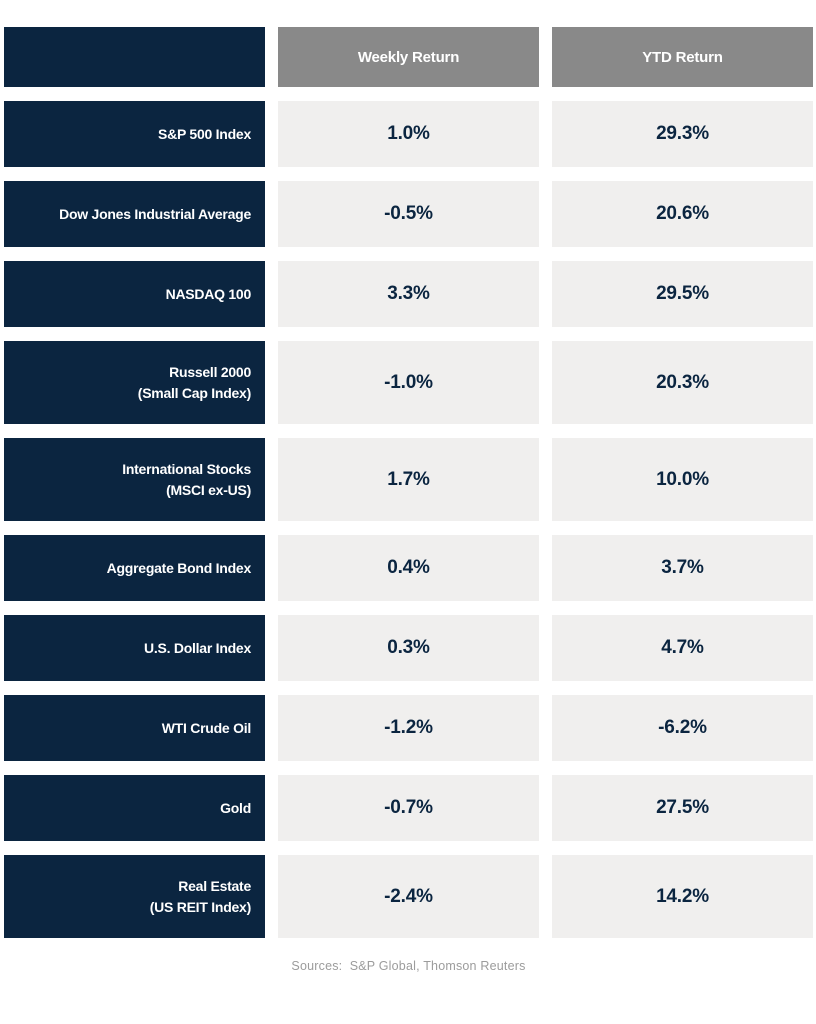 The width and height of the screenshot is (816, 1024). Describe the element at coordinates (408, 134) in the screenshot. I see `weekly-return-value: 1.0%` at that location.